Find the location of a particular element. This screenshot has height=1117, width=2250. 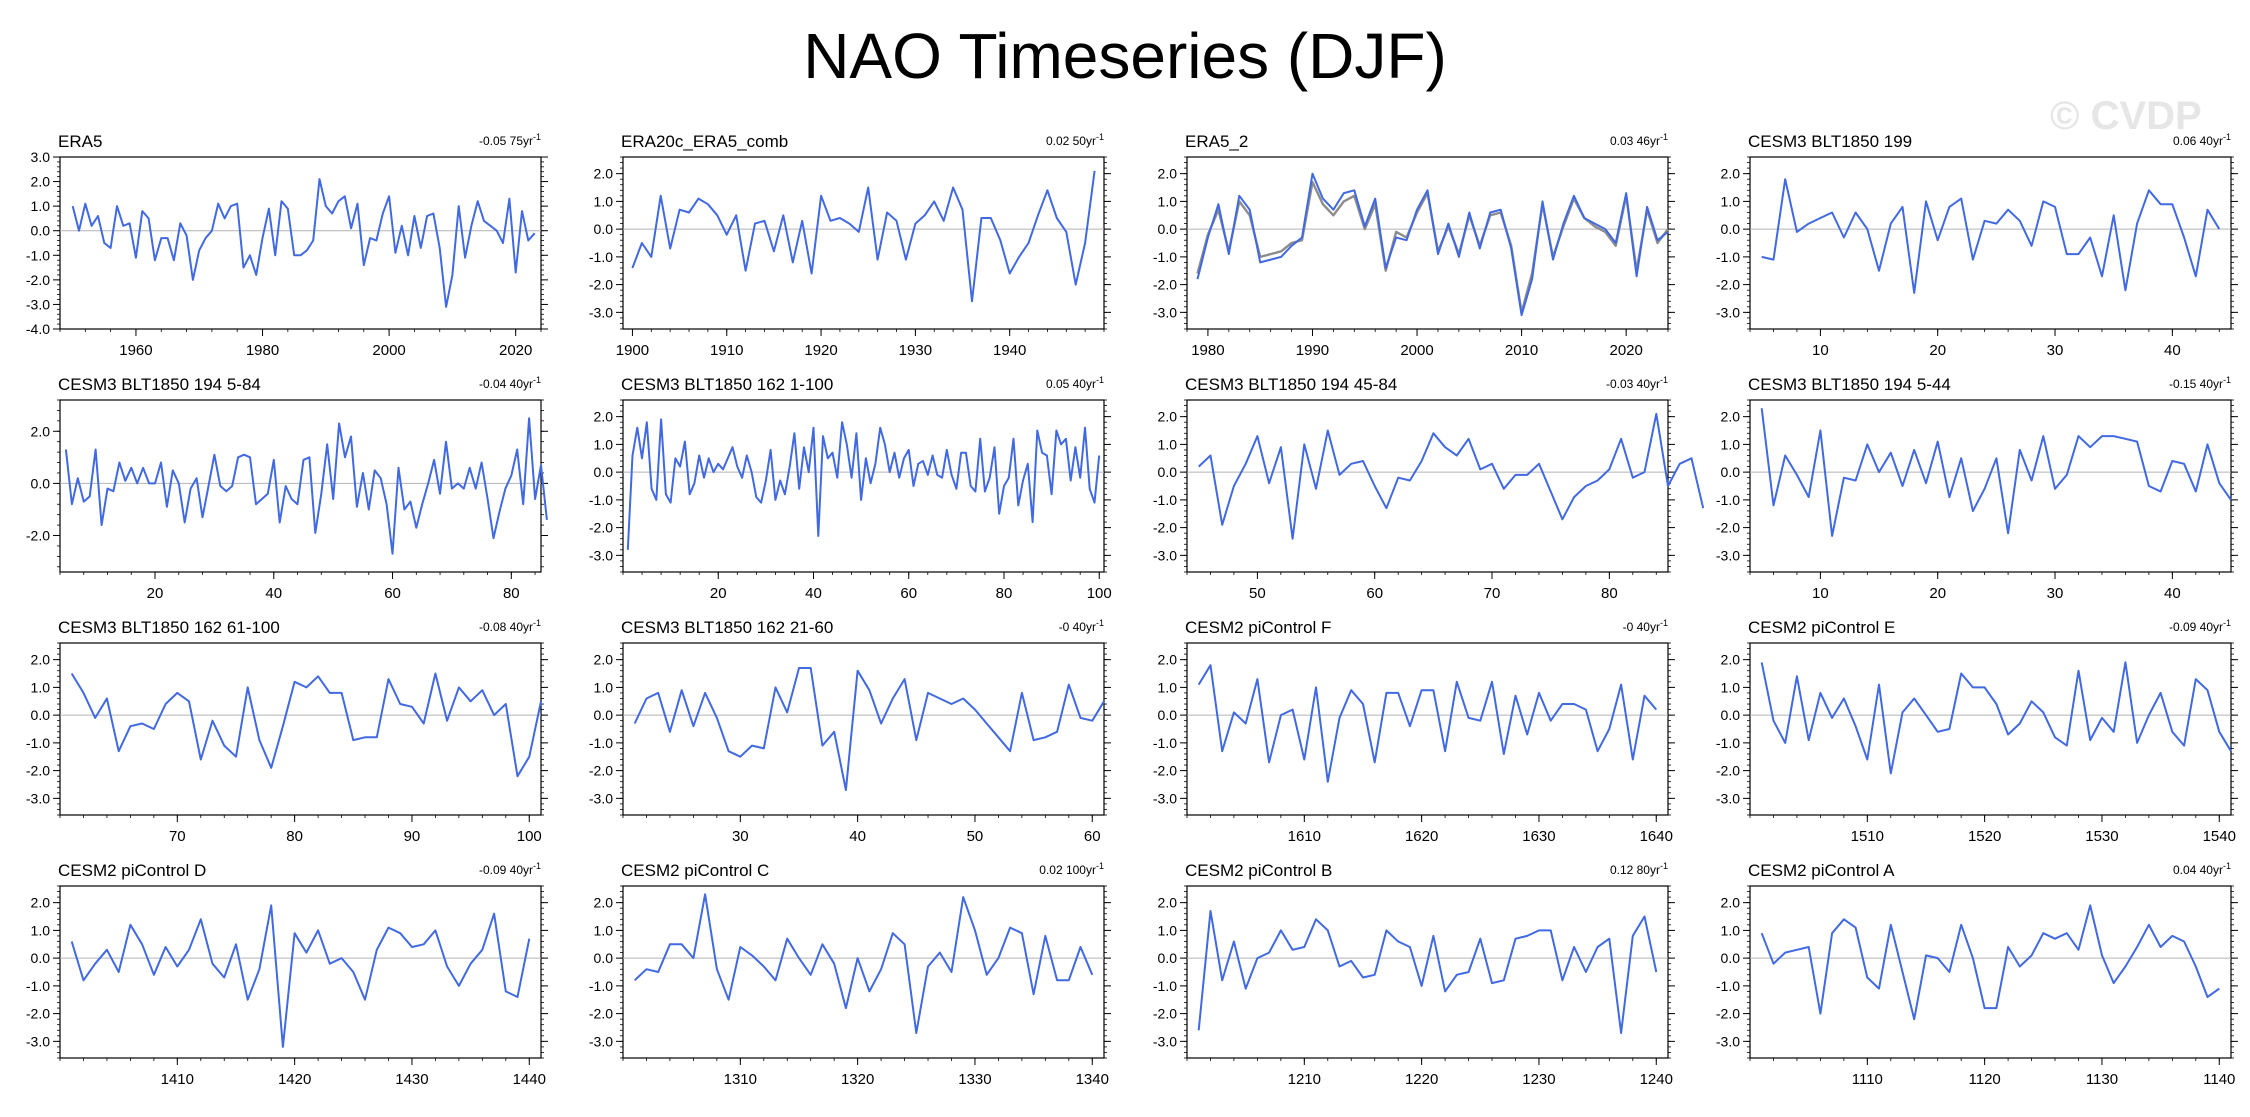

x-tick-label: 2020 is located at coordinates (1625, 350).